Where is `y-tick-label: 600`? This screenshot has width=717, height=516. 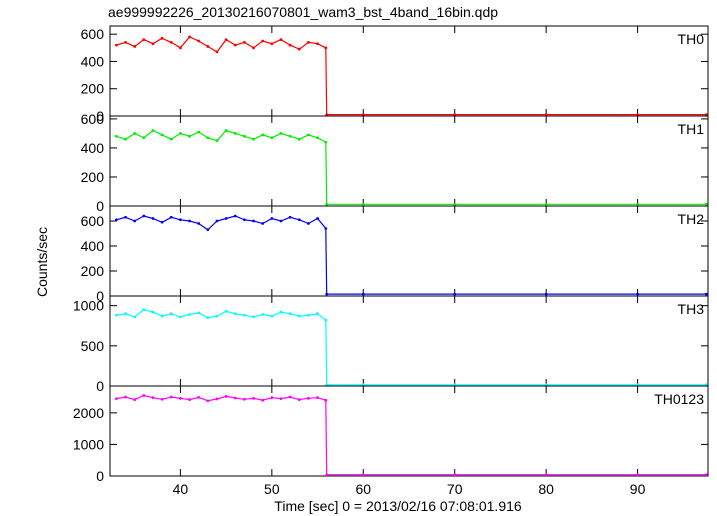 y-tick-label: 600 is located at coordinates (93, 34).